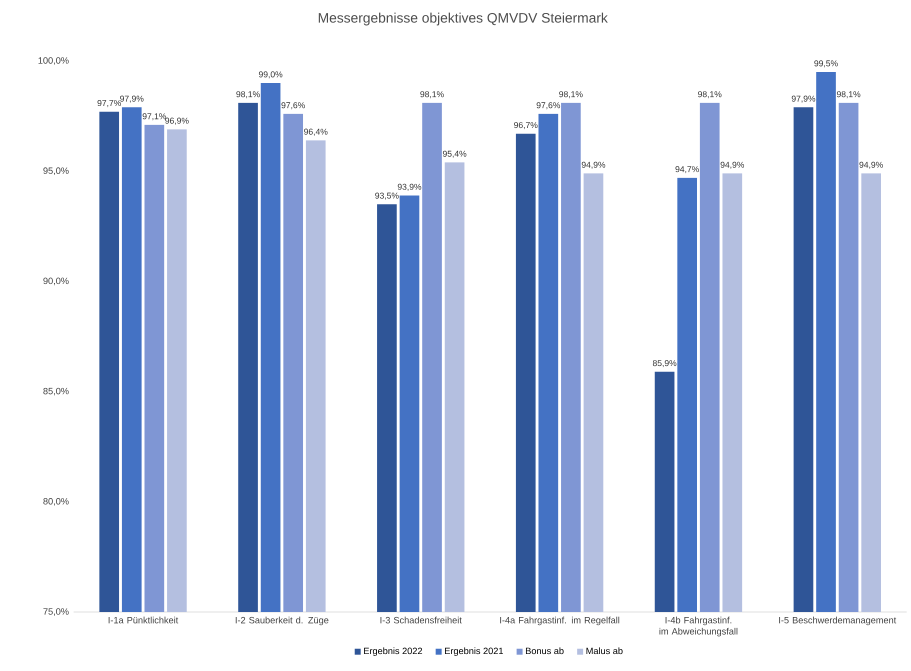 This screenshot has height=671, width=911. Describe the element at coordinates (826, 64) in the screenshot. I see `data-label: 99,5%` at that location.